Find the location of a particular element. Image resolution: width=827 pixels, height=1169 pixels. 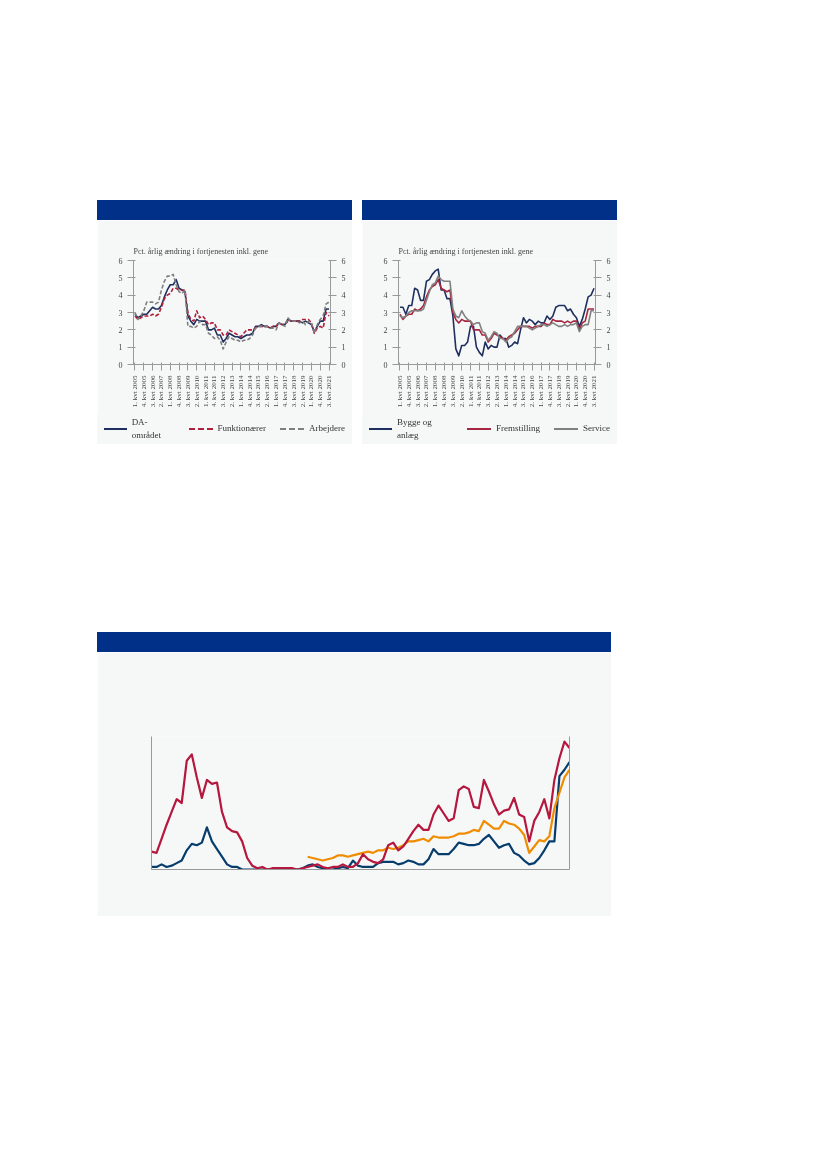

legend-label: Fremstilling is located at coordinates (517, 429).